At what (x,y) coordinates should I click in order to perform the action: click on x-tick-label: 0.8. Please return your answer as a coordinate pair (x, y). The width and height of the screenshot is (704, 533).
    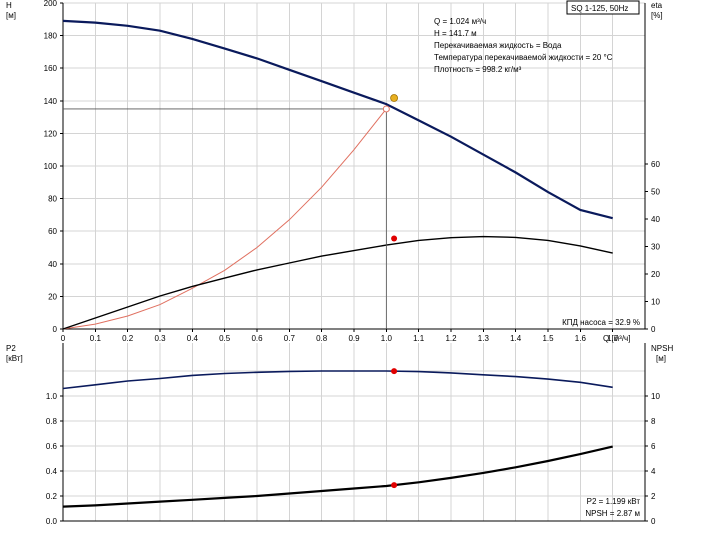
    Looking at the image, I should click on (322, 338).